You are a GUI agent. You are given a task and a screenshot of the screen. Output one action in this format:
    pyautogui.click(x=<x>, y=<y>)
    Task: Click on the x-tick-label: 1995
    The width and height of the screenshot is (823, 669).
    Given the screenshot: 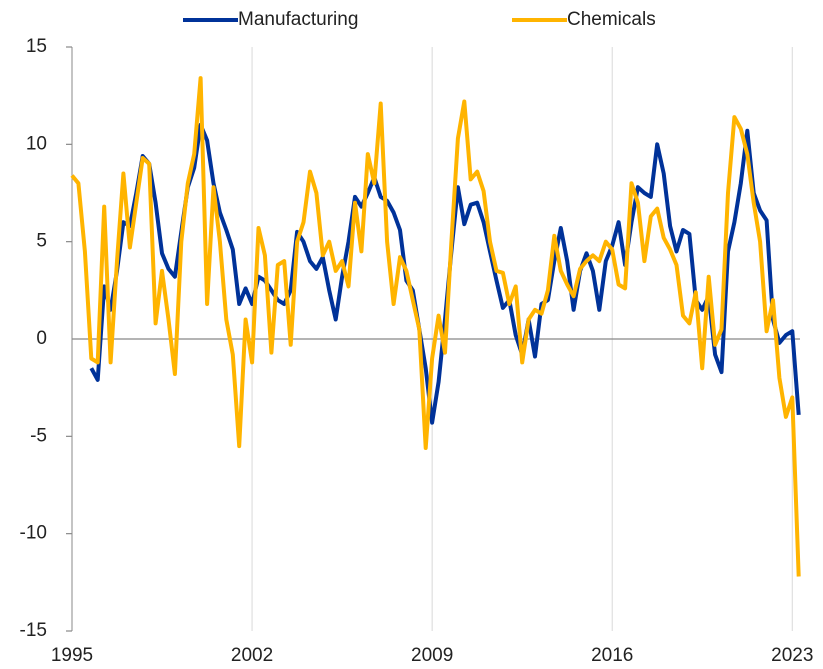 What is the action you would take?
    pyautogui.click(x=72, y=655)
    